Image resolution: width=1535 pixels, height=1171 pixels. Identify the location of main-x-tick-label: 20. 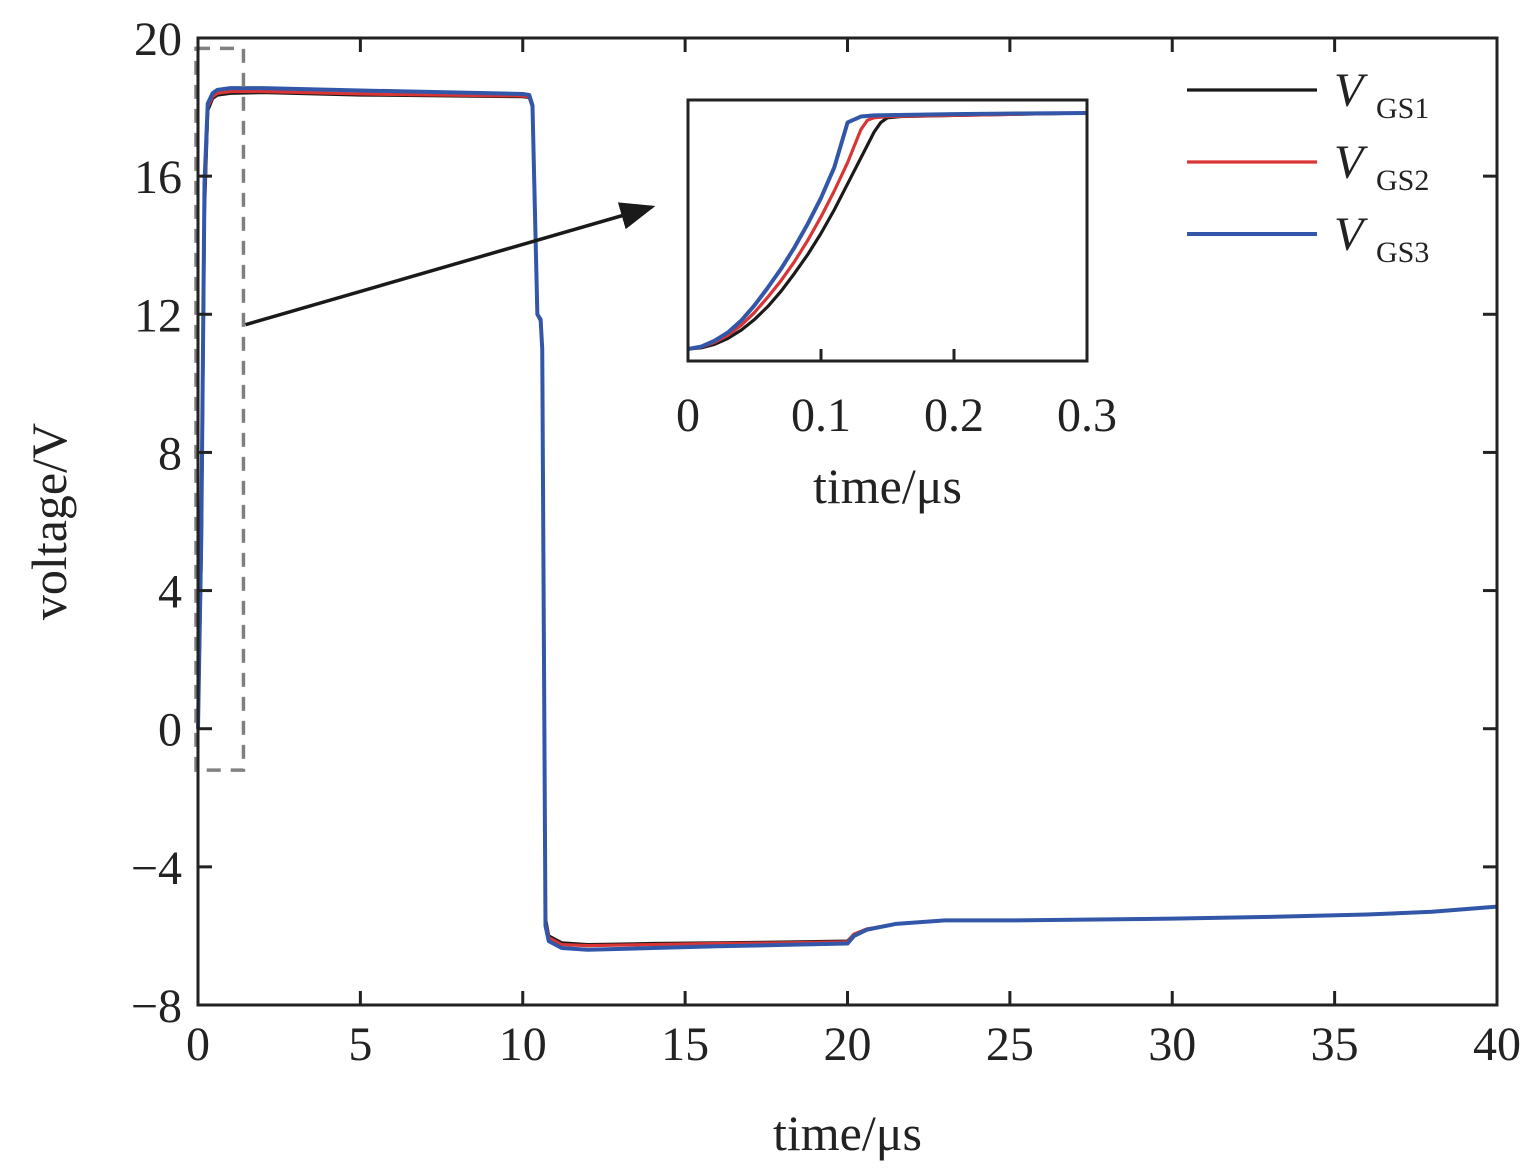
(848, 1044).